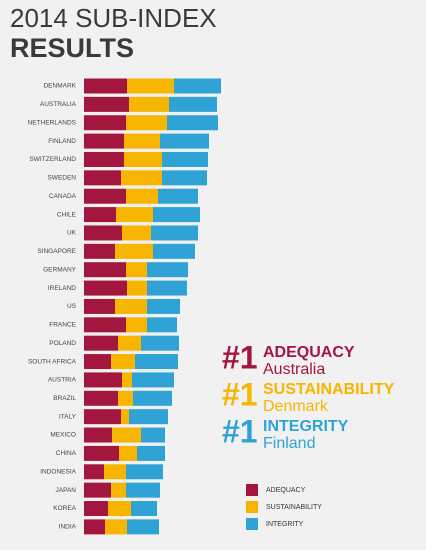 This screenshot has height=550, width=426. I want to click on y-tick-label: BRAZIL, so click(64, 398).